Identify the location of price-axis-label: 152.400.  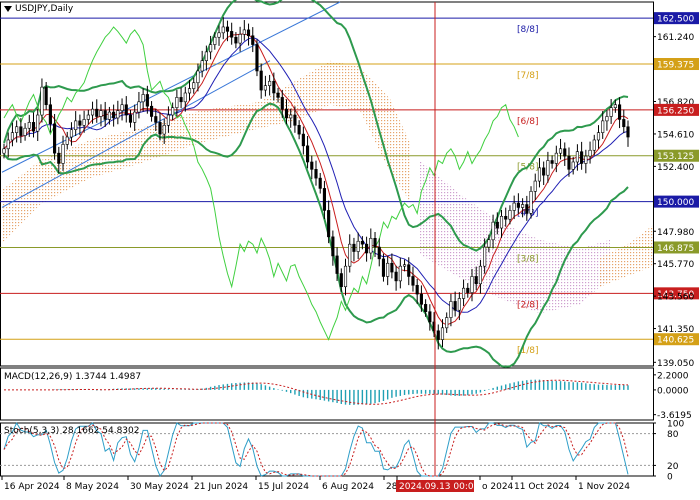
(675, 168).